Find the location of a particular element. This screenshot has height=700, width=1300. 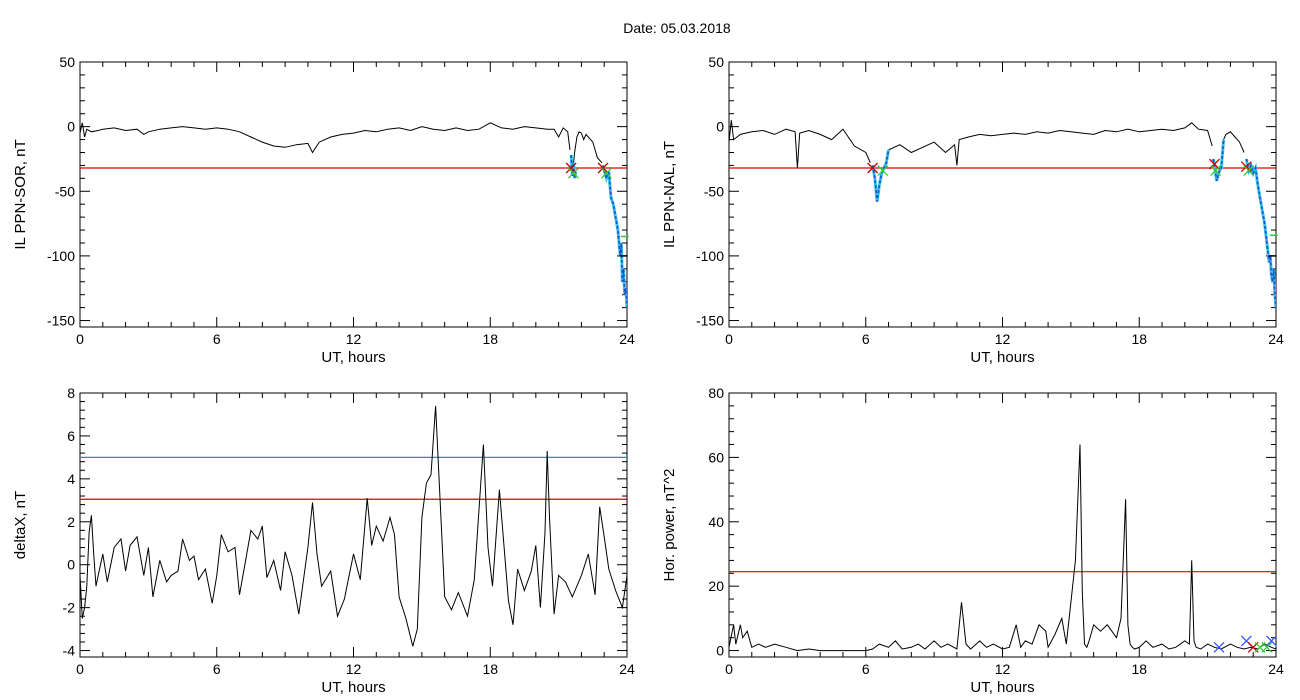

y-tick-label: -2 is located at coordinates (69, 608).